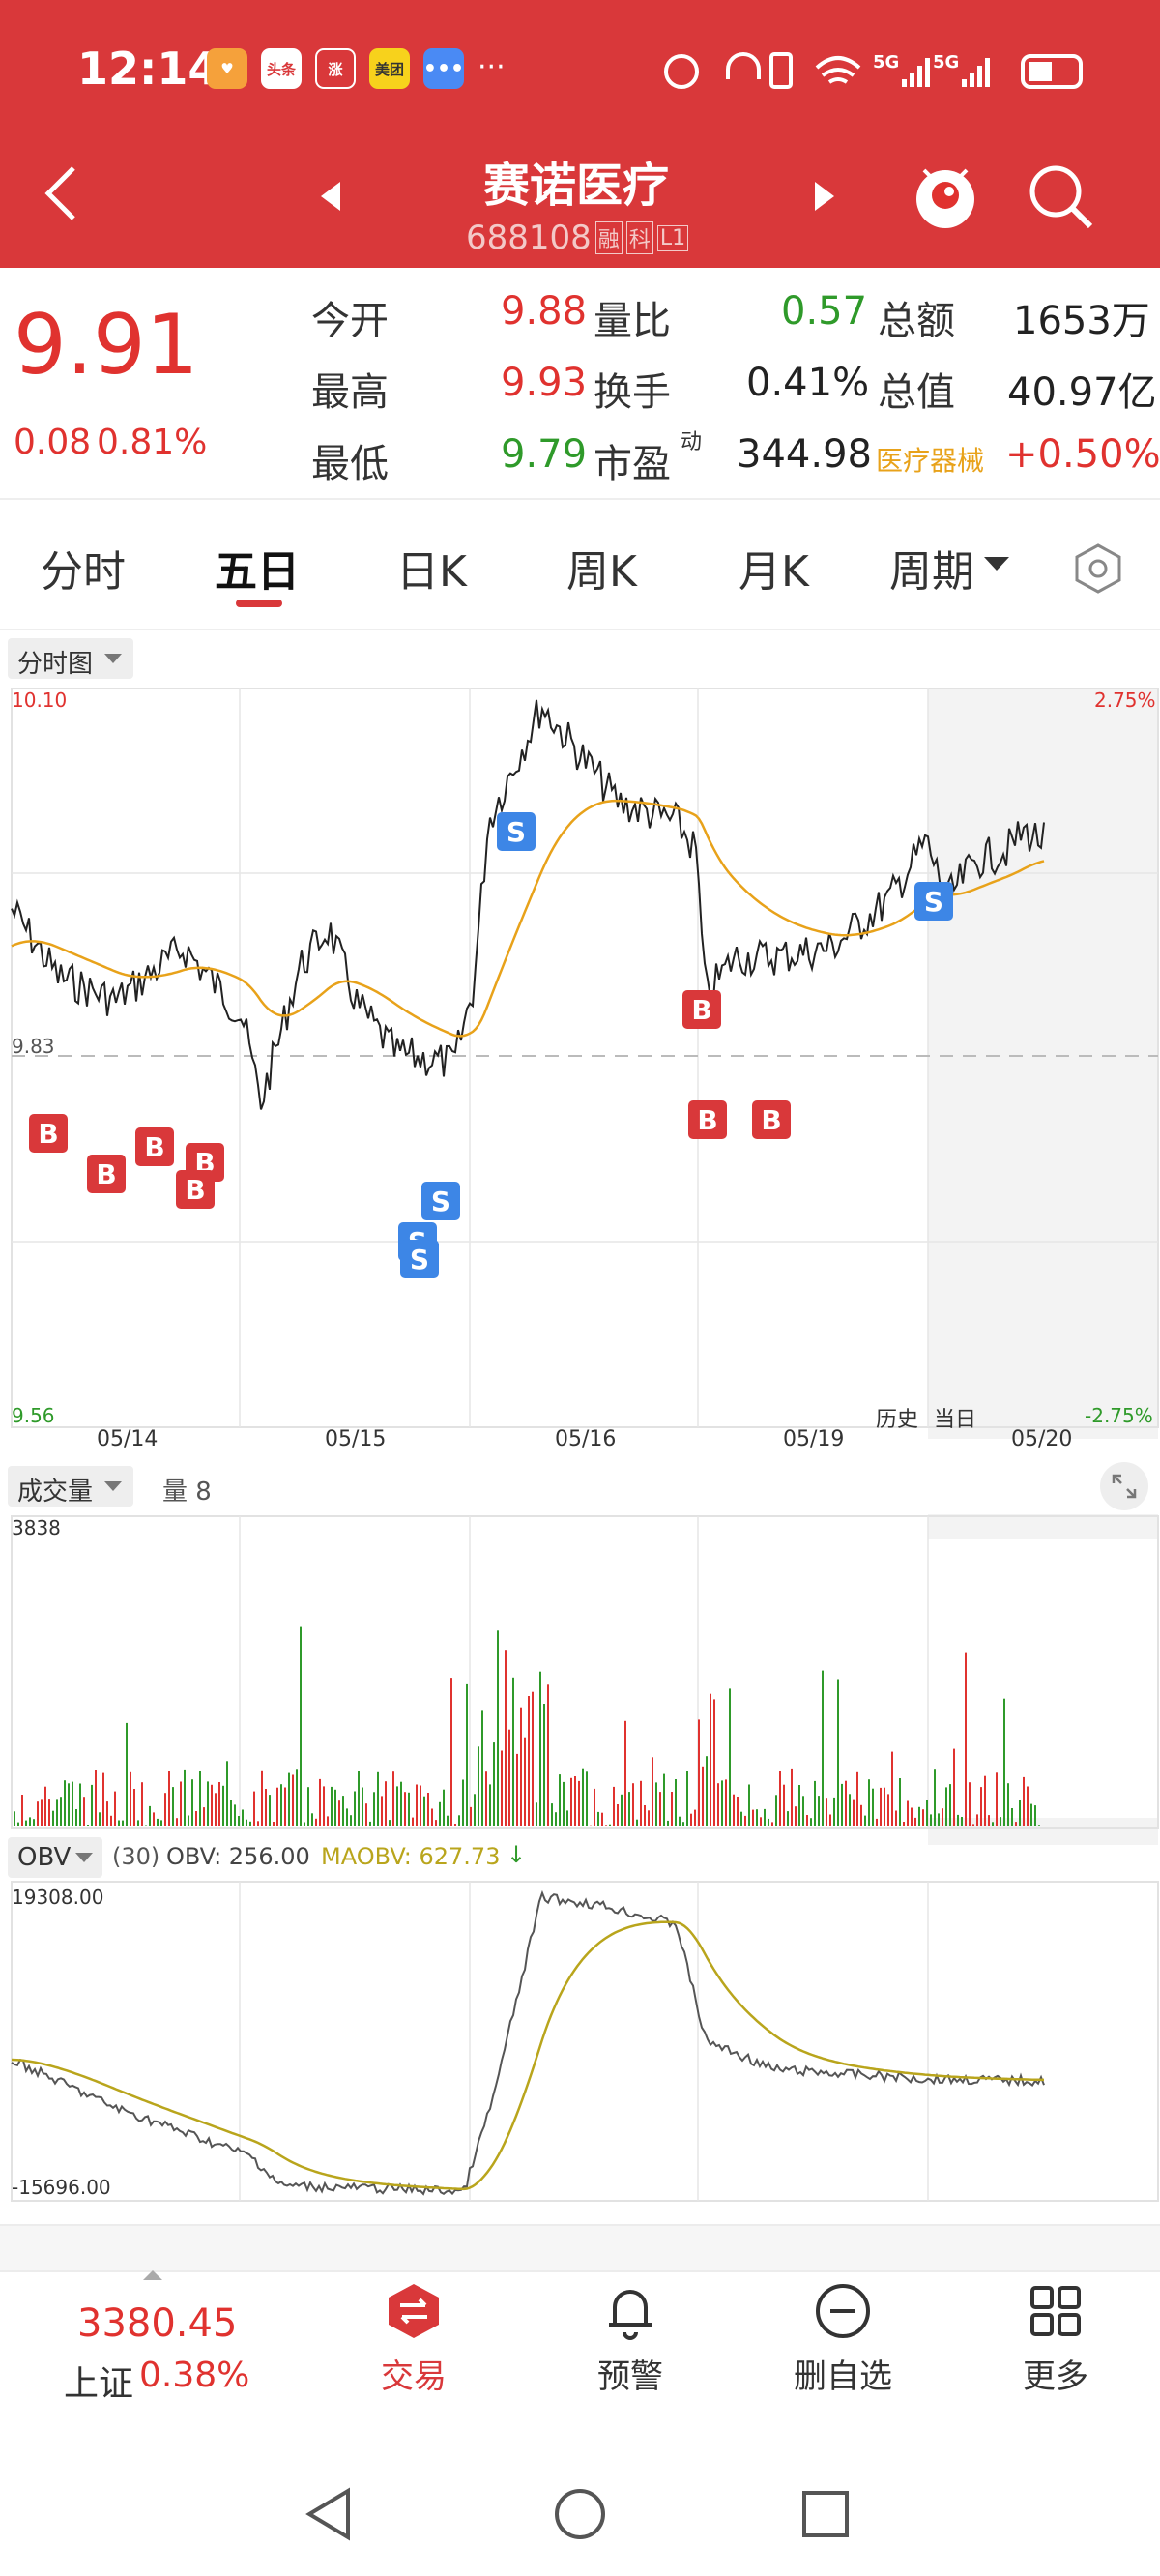 The image size is (1160, 2576). What do you see at coordinates (1060, 196) in the screenshot?
I see `search-icon` at bounding box center [1060, 196].